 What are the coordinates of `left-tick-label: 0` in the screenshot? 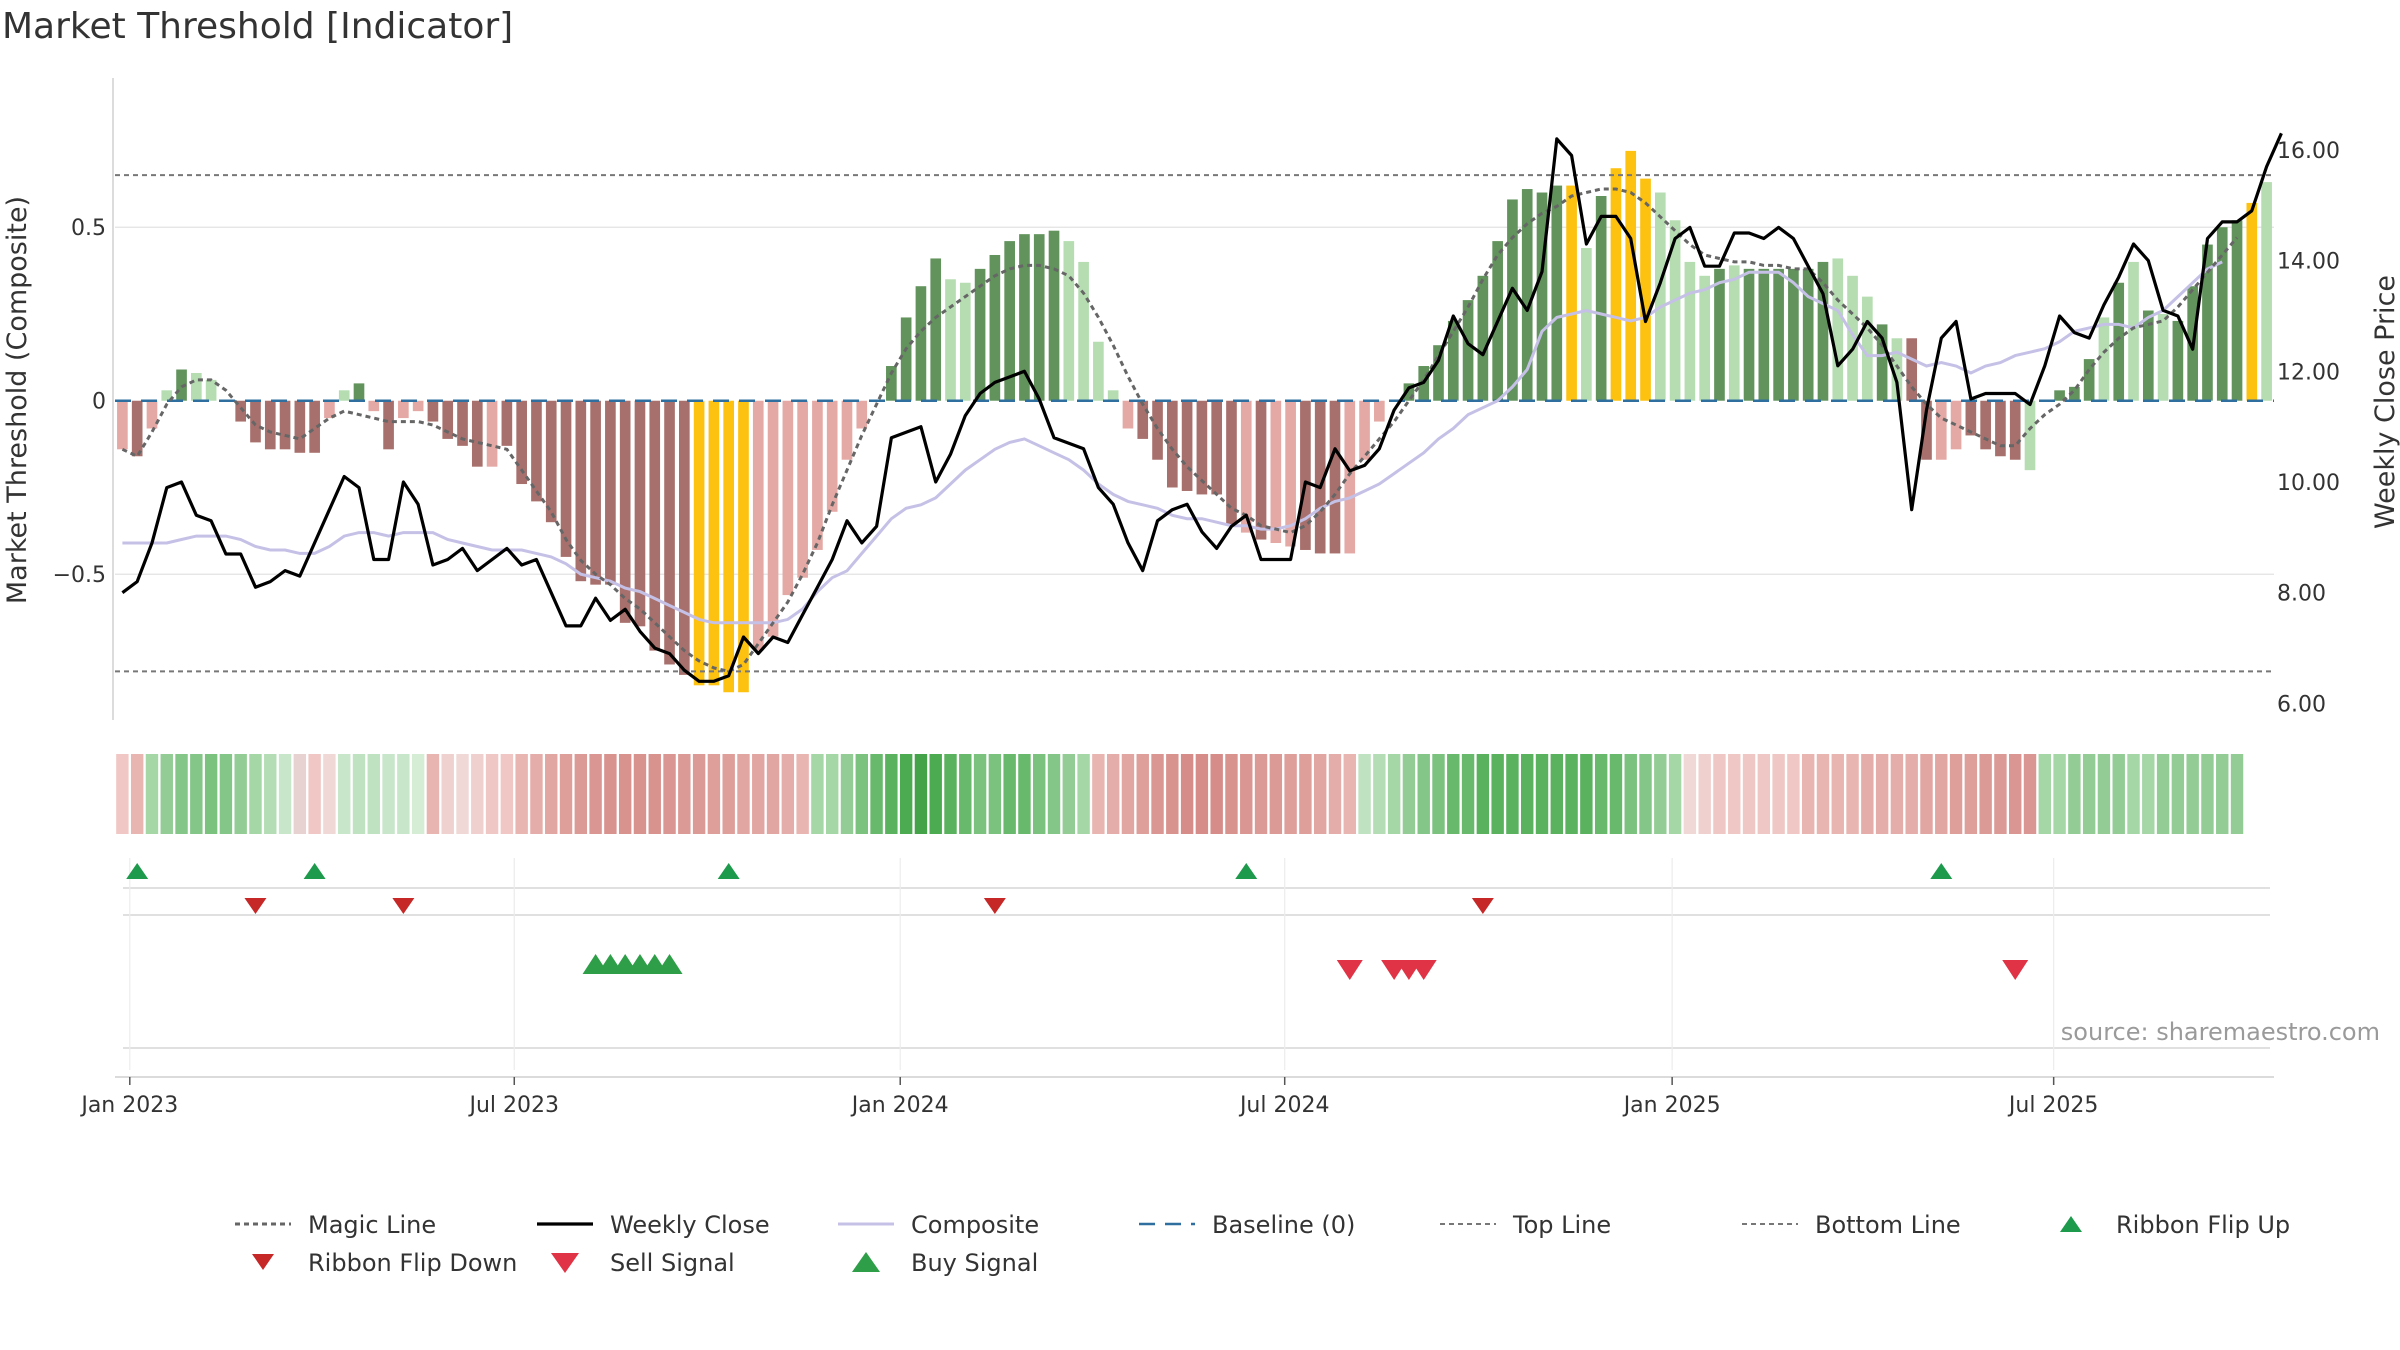 It's located at (99, 402).